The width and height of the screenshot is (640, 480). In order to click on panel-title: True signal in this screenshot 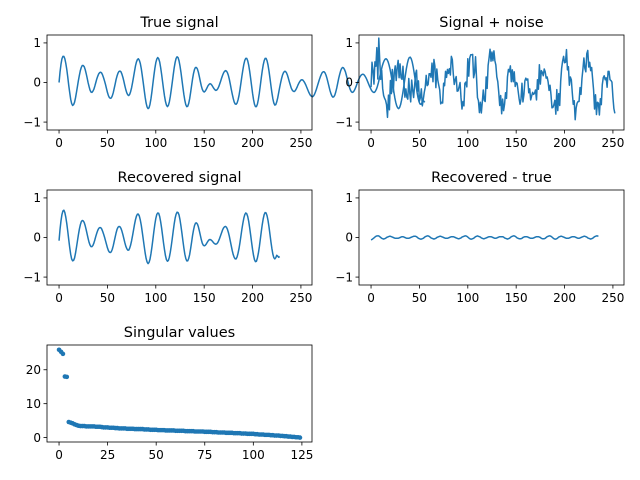, I will do `click(178, 23)`.